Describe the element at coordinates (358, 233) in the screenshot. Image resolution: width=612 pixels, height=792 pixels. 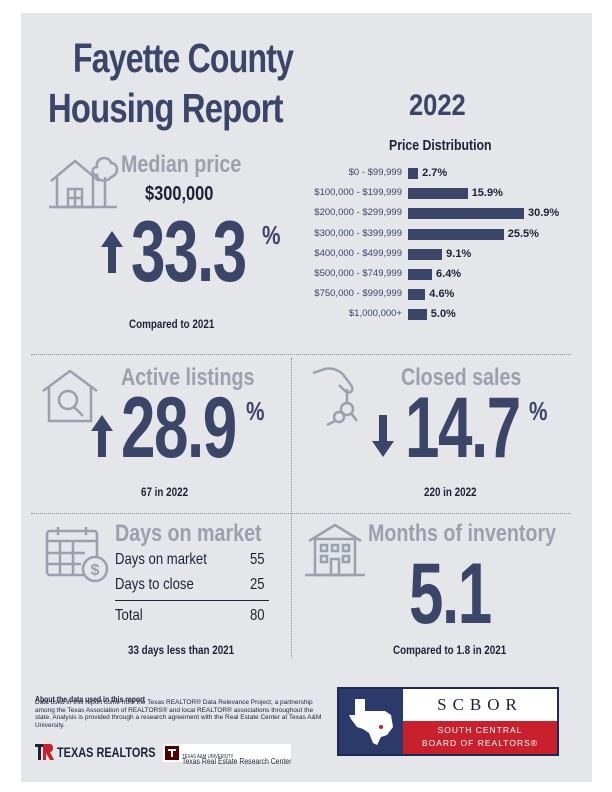
I see `distribution-range-label: $300,000 - $399,999` at that location.